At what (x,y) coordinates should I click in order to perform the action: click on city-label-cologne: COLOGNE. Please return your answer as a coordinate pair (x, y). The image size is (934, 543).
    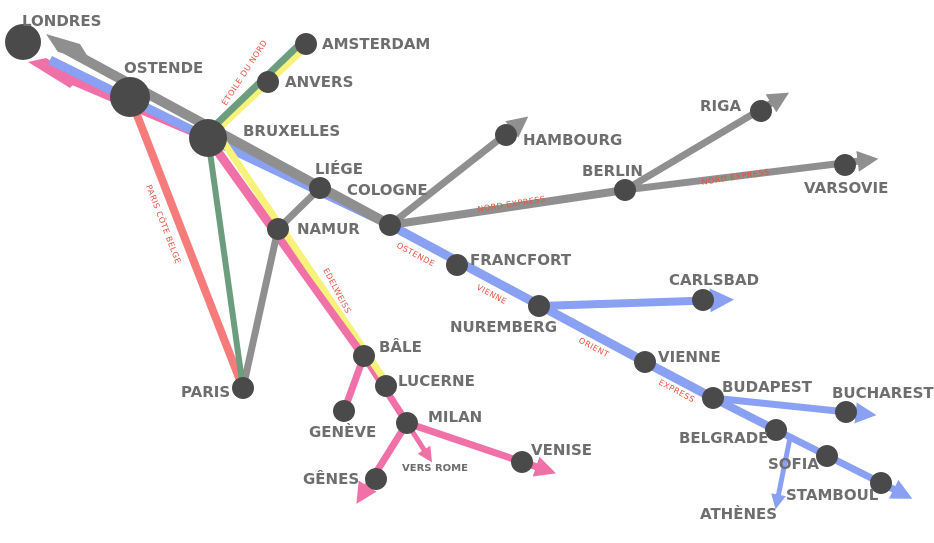
    Looking at the image, I should click on (387, 190).